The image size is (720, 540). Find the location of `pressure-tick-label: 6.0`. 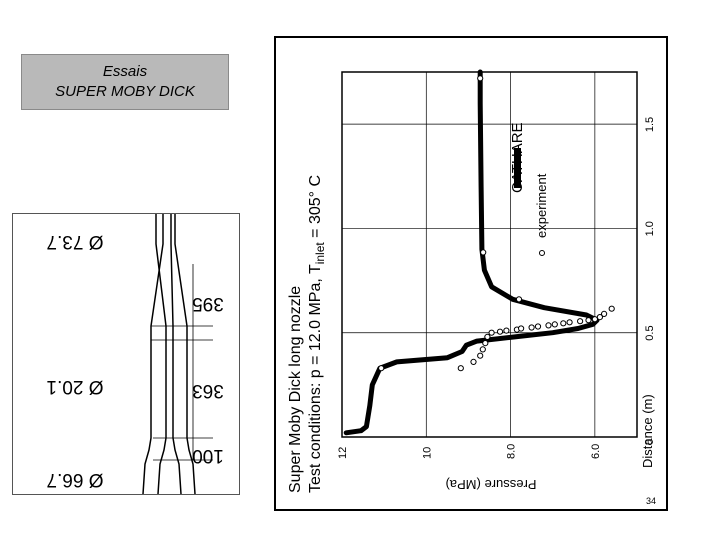

pressure-tick-label: 6.0 is located at coordinates (596, 451).